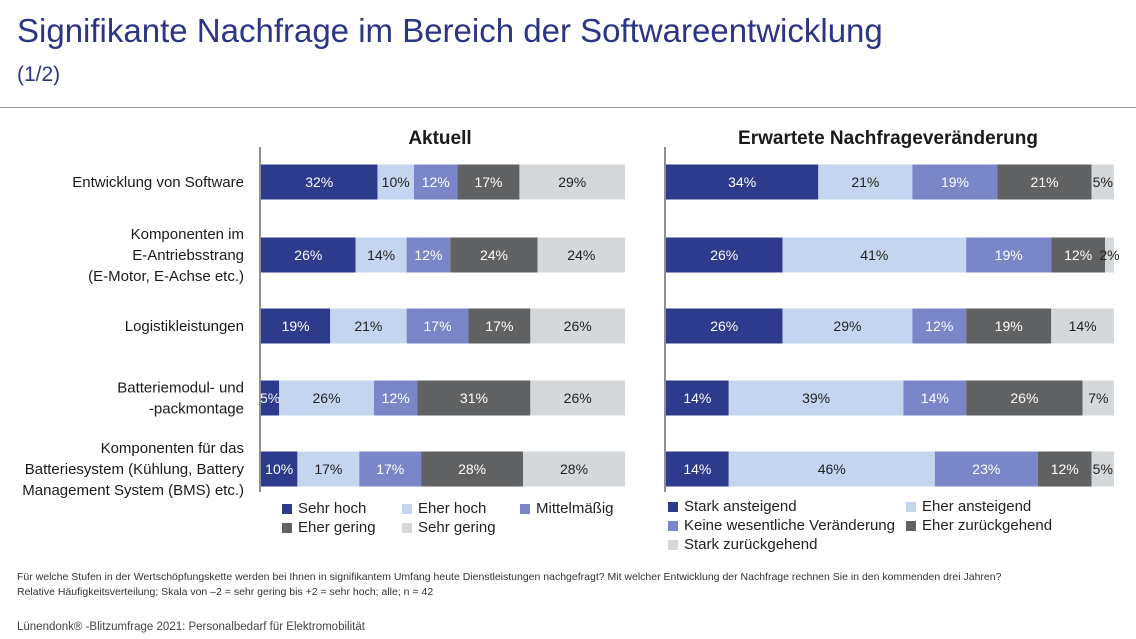 This screenshot has height=639, width=1136. I want to click on legend-item: Eher hoch, so click(444, 508).